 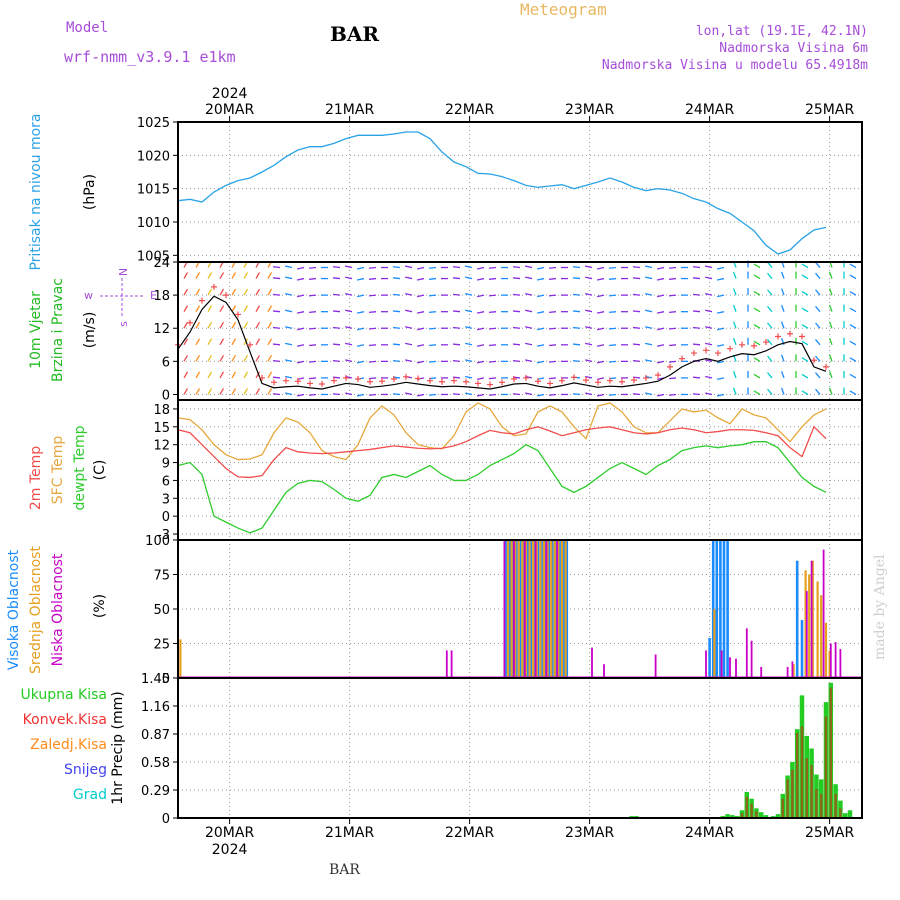 I want to click on meteogram-title: Meteogram, so click(x=563, y=9).